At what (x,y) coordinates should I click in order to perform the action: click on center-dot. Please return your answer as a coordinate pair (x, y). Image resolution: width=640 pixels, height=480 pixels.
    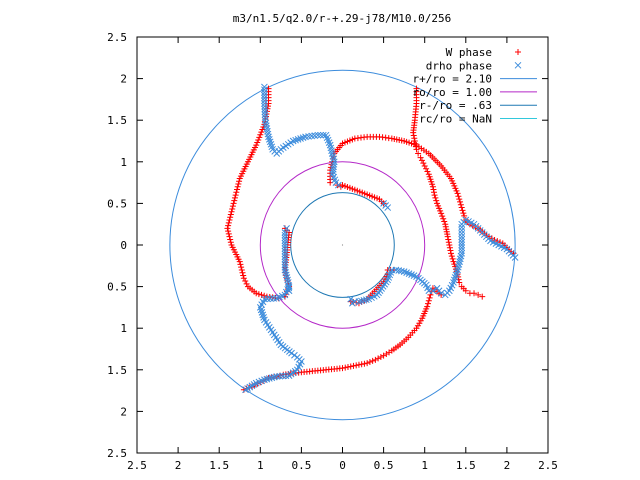
    Looking at the image, I should click on (342, 245).